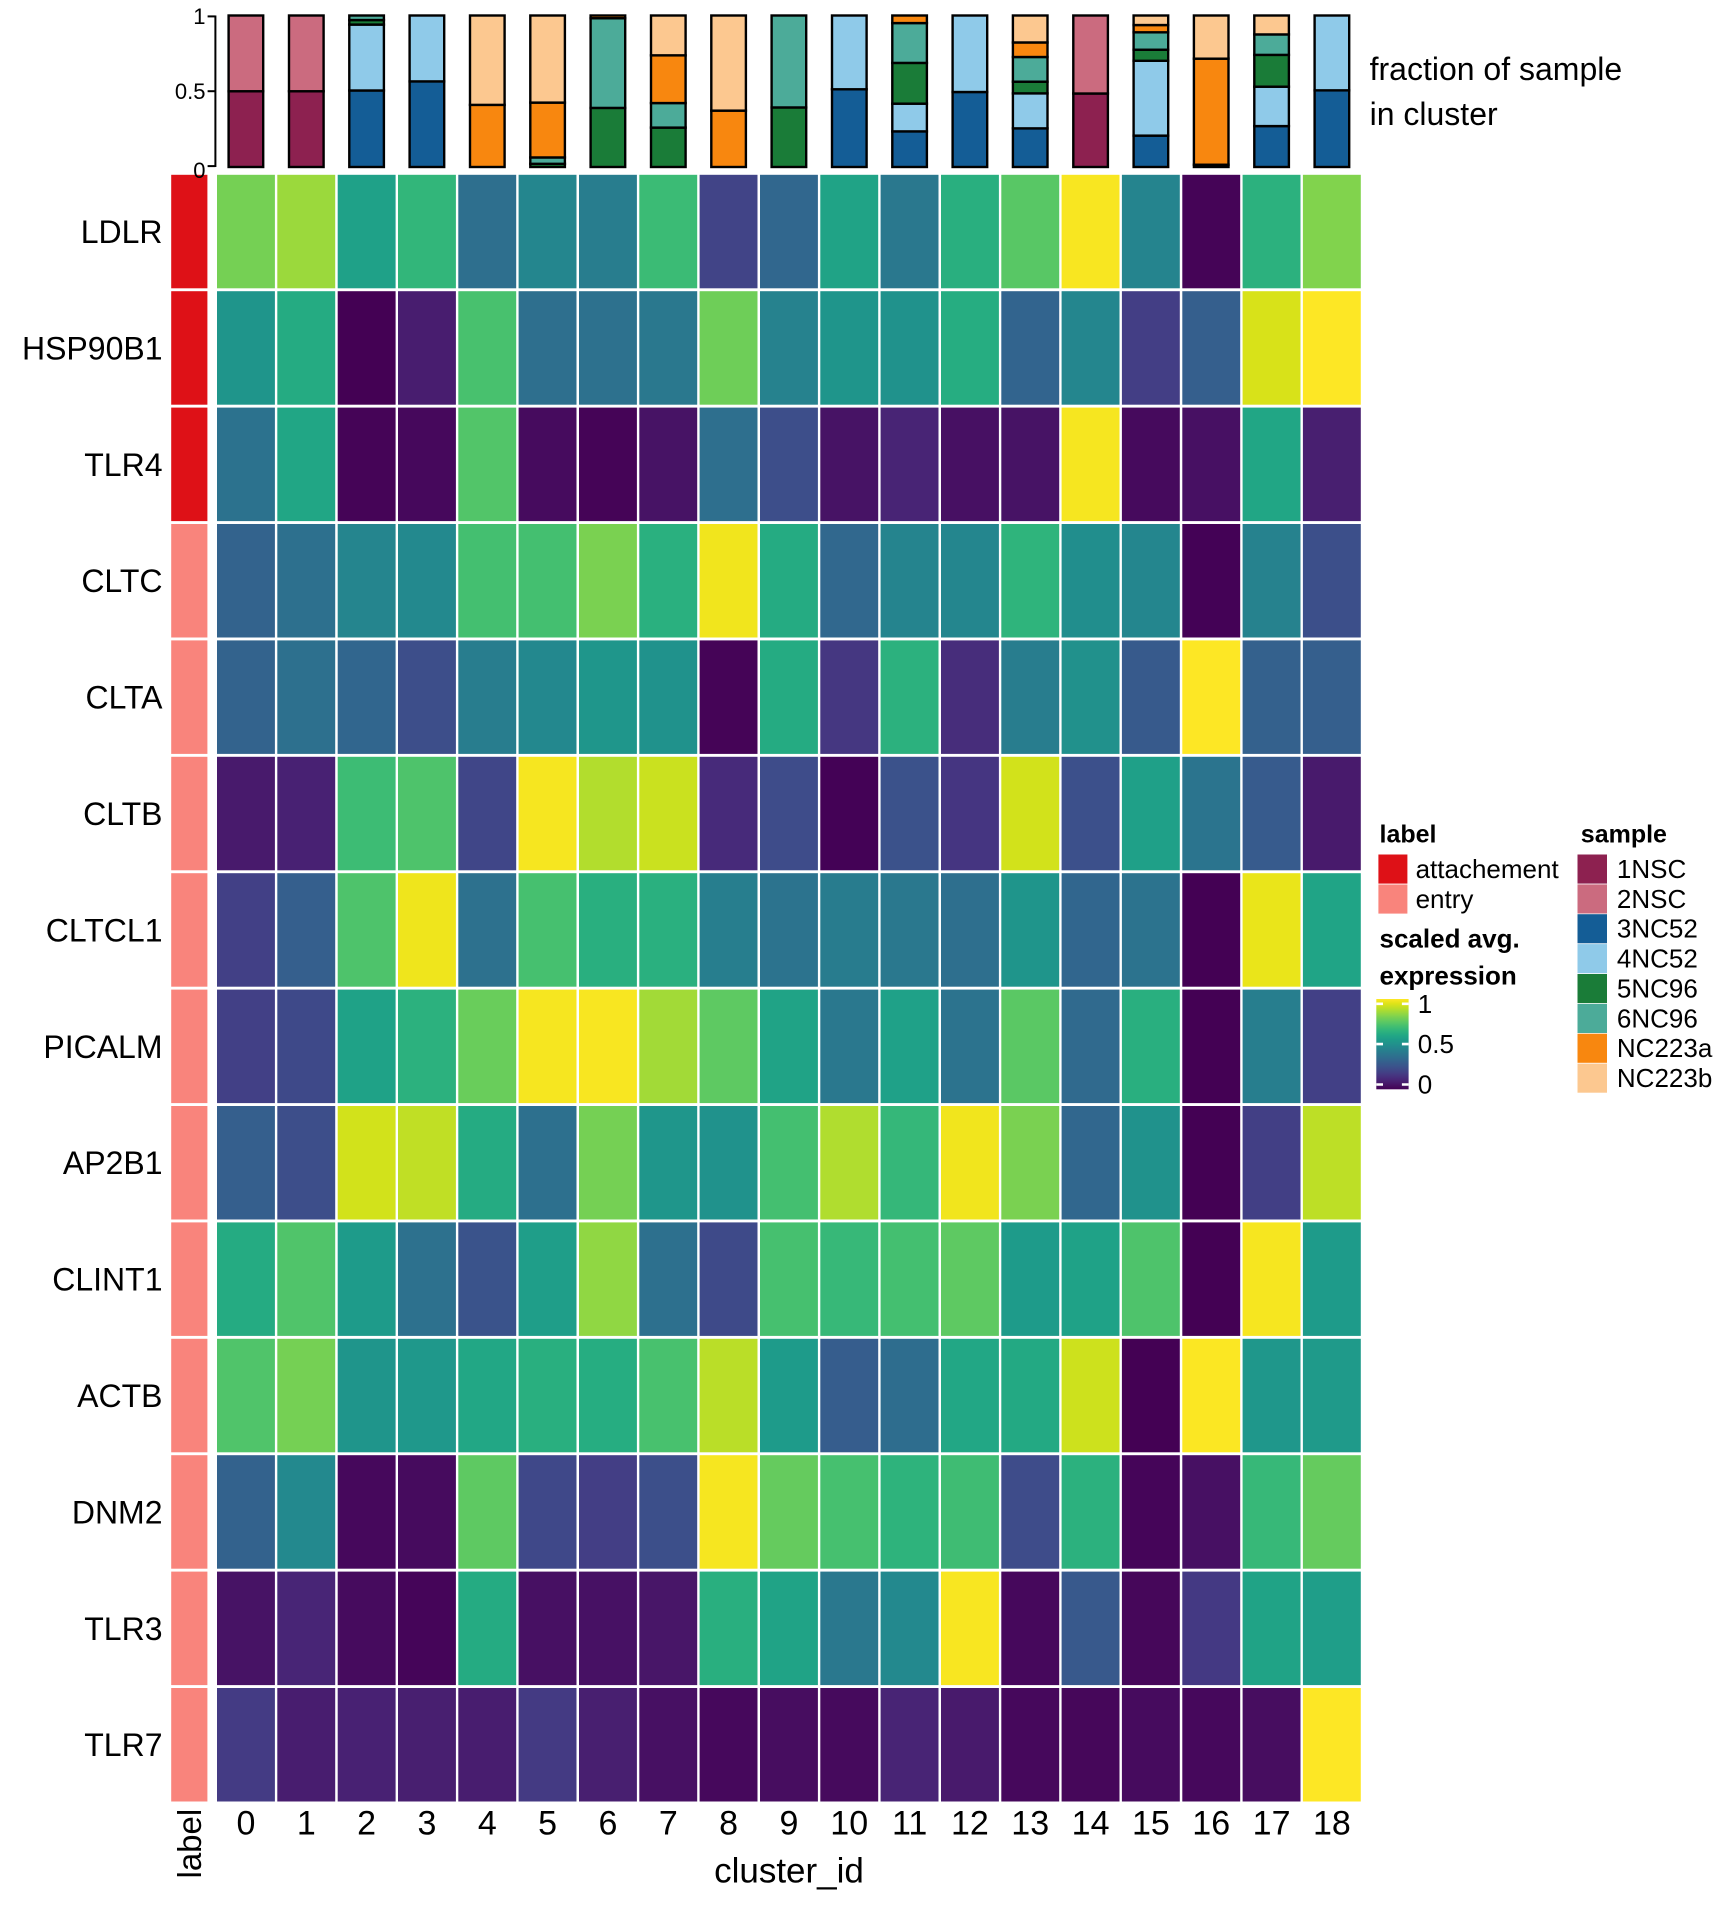 This screenshot has height=1920, width=1728. I want to click on svg-text: DNM2, so click(117, 1513).